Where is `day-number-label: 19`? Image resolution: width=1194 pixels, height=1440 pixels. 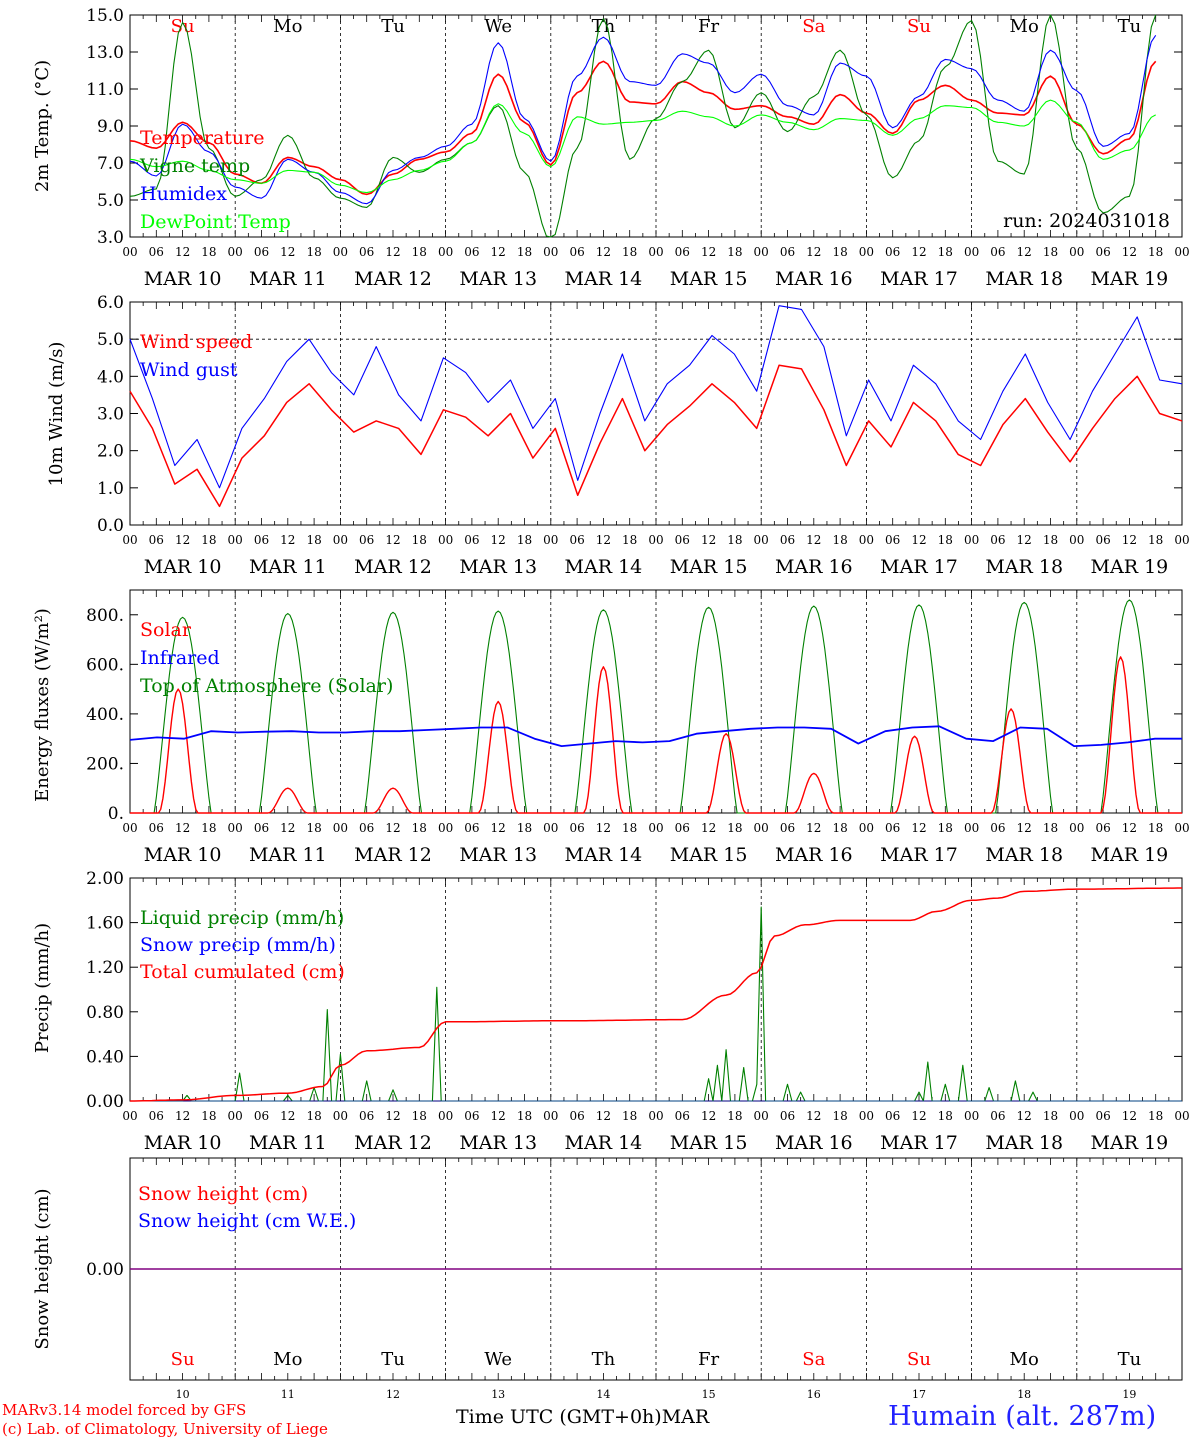 day-number-label: 19 is located at coordinates (1129, 1394).